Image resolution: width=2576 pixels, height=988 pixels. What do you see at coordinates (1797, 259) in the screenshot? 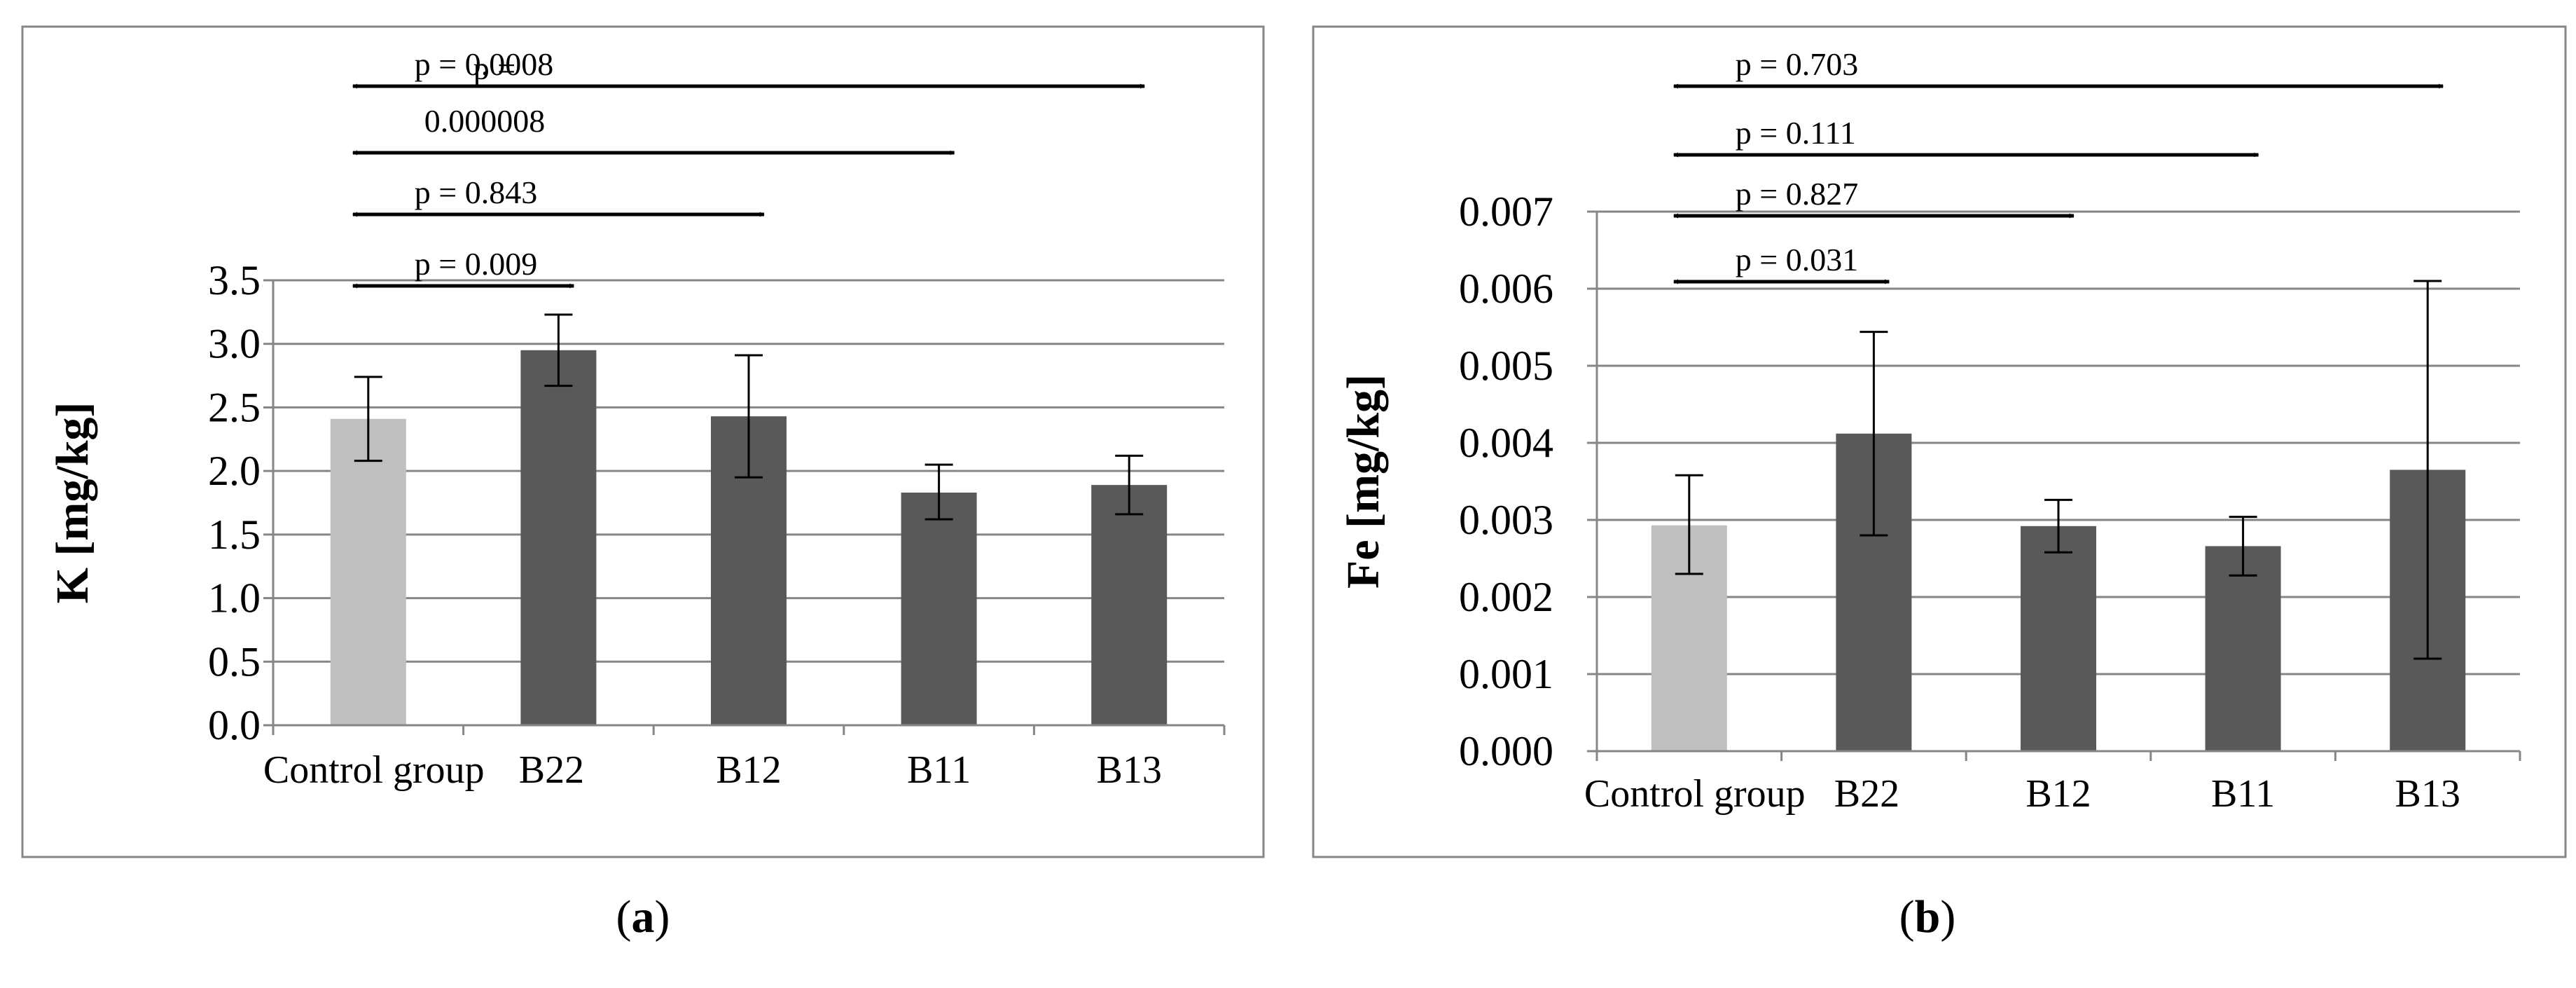
I see `p-value-label: p = 0.031` at bounding box center [1797, 259].